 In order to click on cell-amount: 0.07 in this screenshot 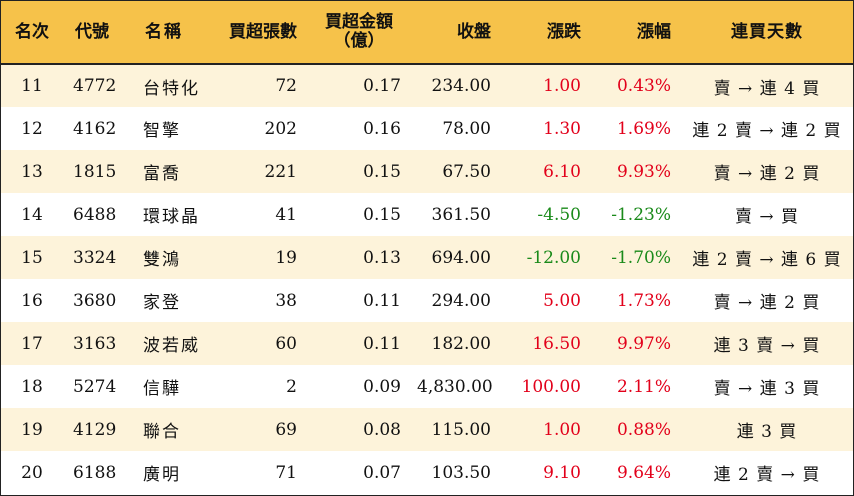, I will do `click(382, 472)`.